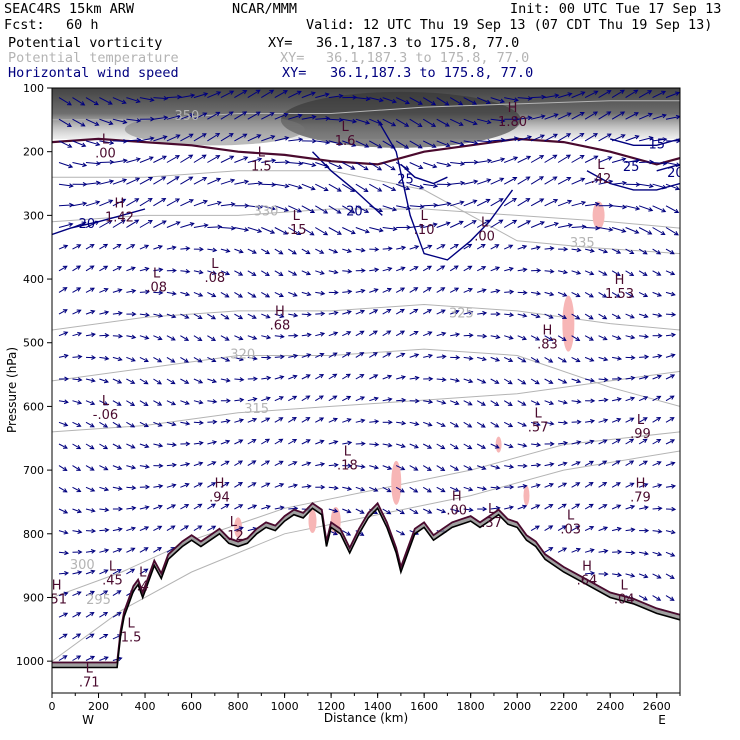 The width and height of the screenshot is (740, 740). What do you see at coordinates (120, 203) in the screenshot?
I see `pv-extremum-type: H` at bounding box center [120, 203].